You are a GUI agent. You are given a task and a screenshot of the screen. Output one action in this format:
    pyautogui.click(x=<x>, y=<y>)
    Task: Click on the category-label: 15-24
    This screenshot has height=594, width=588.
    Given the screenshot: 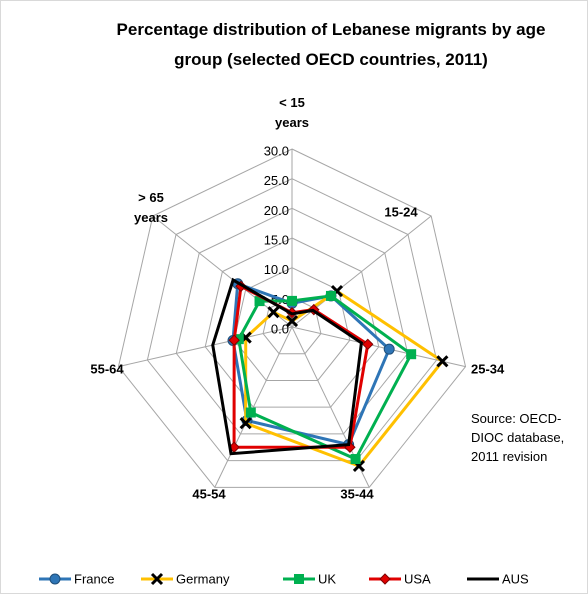 What is the action you would take?
    pyautogui.click(x=401, y=211)
    